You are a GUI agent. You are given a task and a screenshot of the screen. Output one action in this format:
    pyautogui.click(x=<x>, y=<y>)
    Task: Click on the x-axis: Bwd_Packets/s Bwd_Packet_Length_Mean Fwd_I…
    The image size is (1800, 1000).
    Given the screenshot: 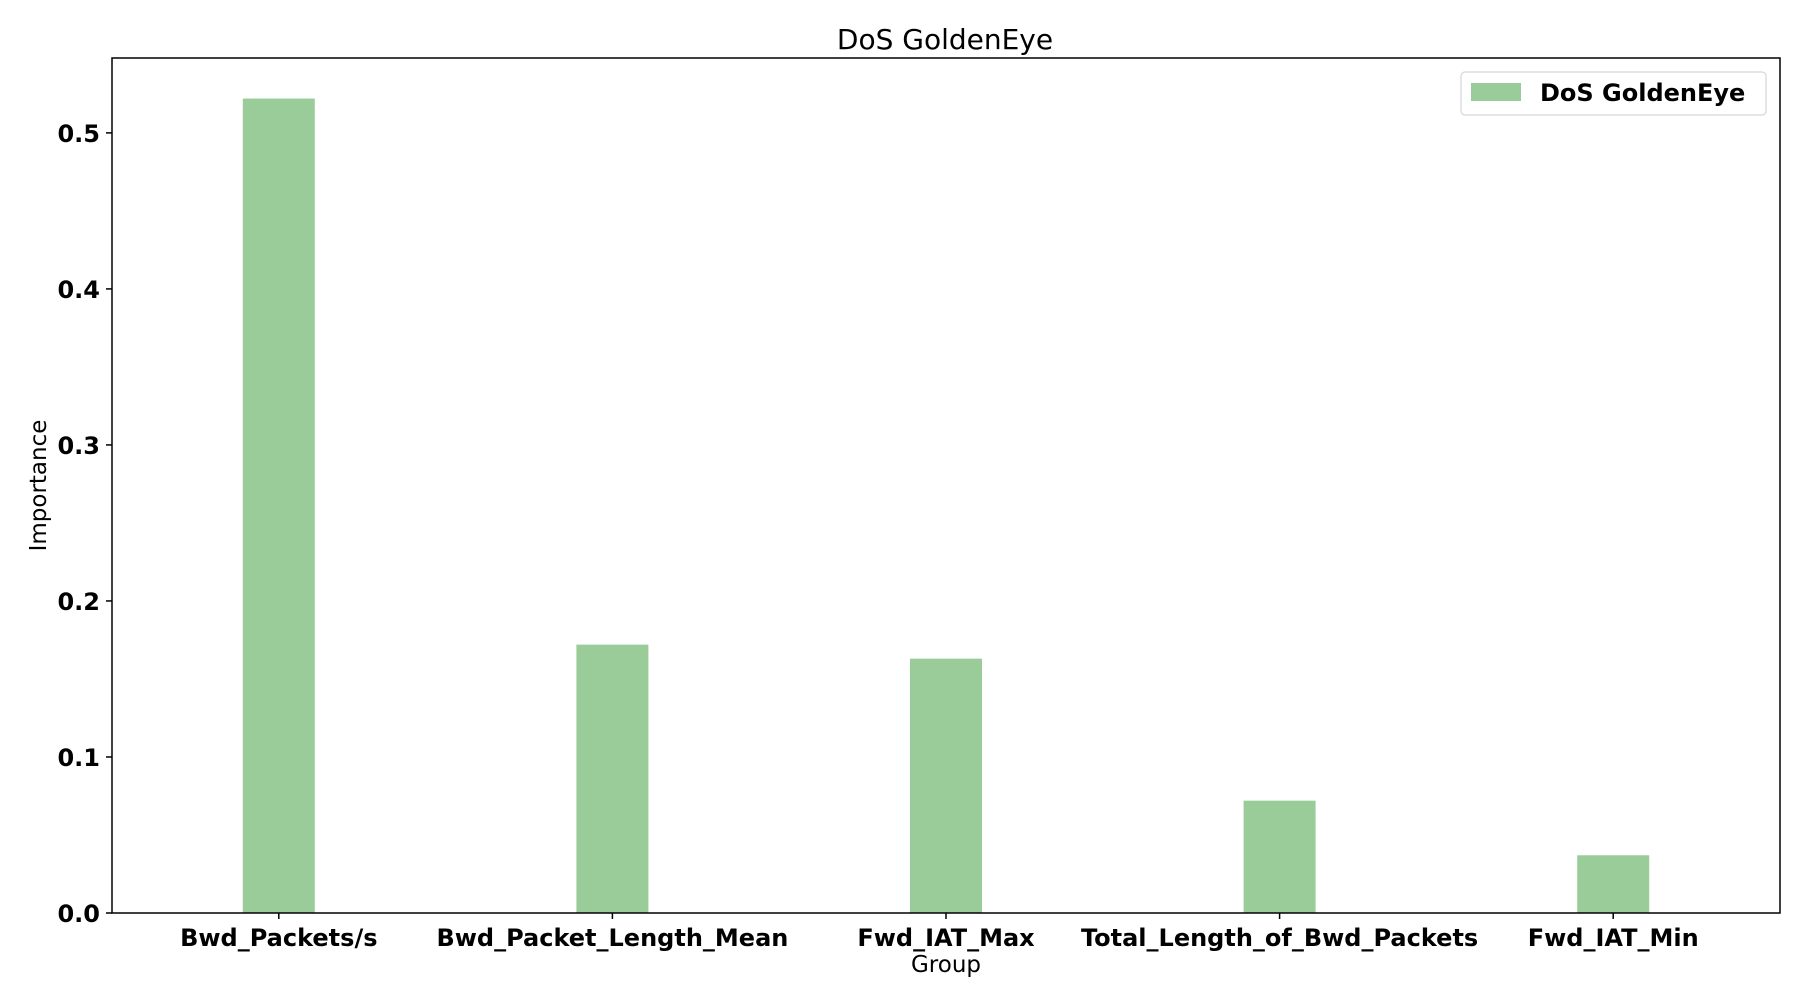 What is the action you would take?
    pyautogui.click(x=939, y=932)
    